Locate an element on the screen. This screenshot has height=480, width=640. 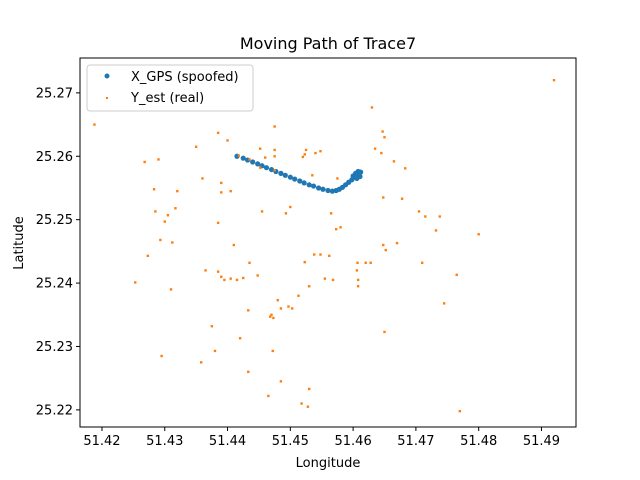
y-axis-label: Latitude is located at coordinates (19, 243).